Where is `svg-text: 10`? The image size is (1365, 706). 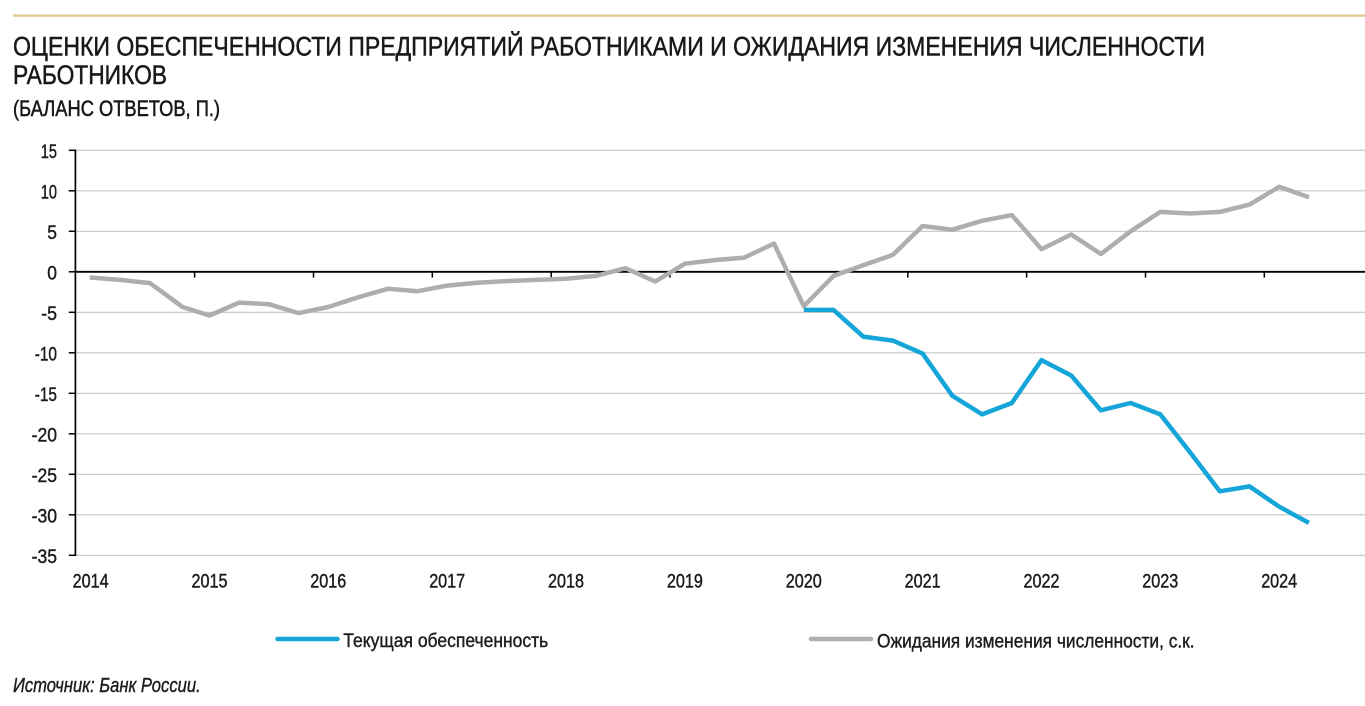
svg-text: 10 is located at coordinates (49, 193).